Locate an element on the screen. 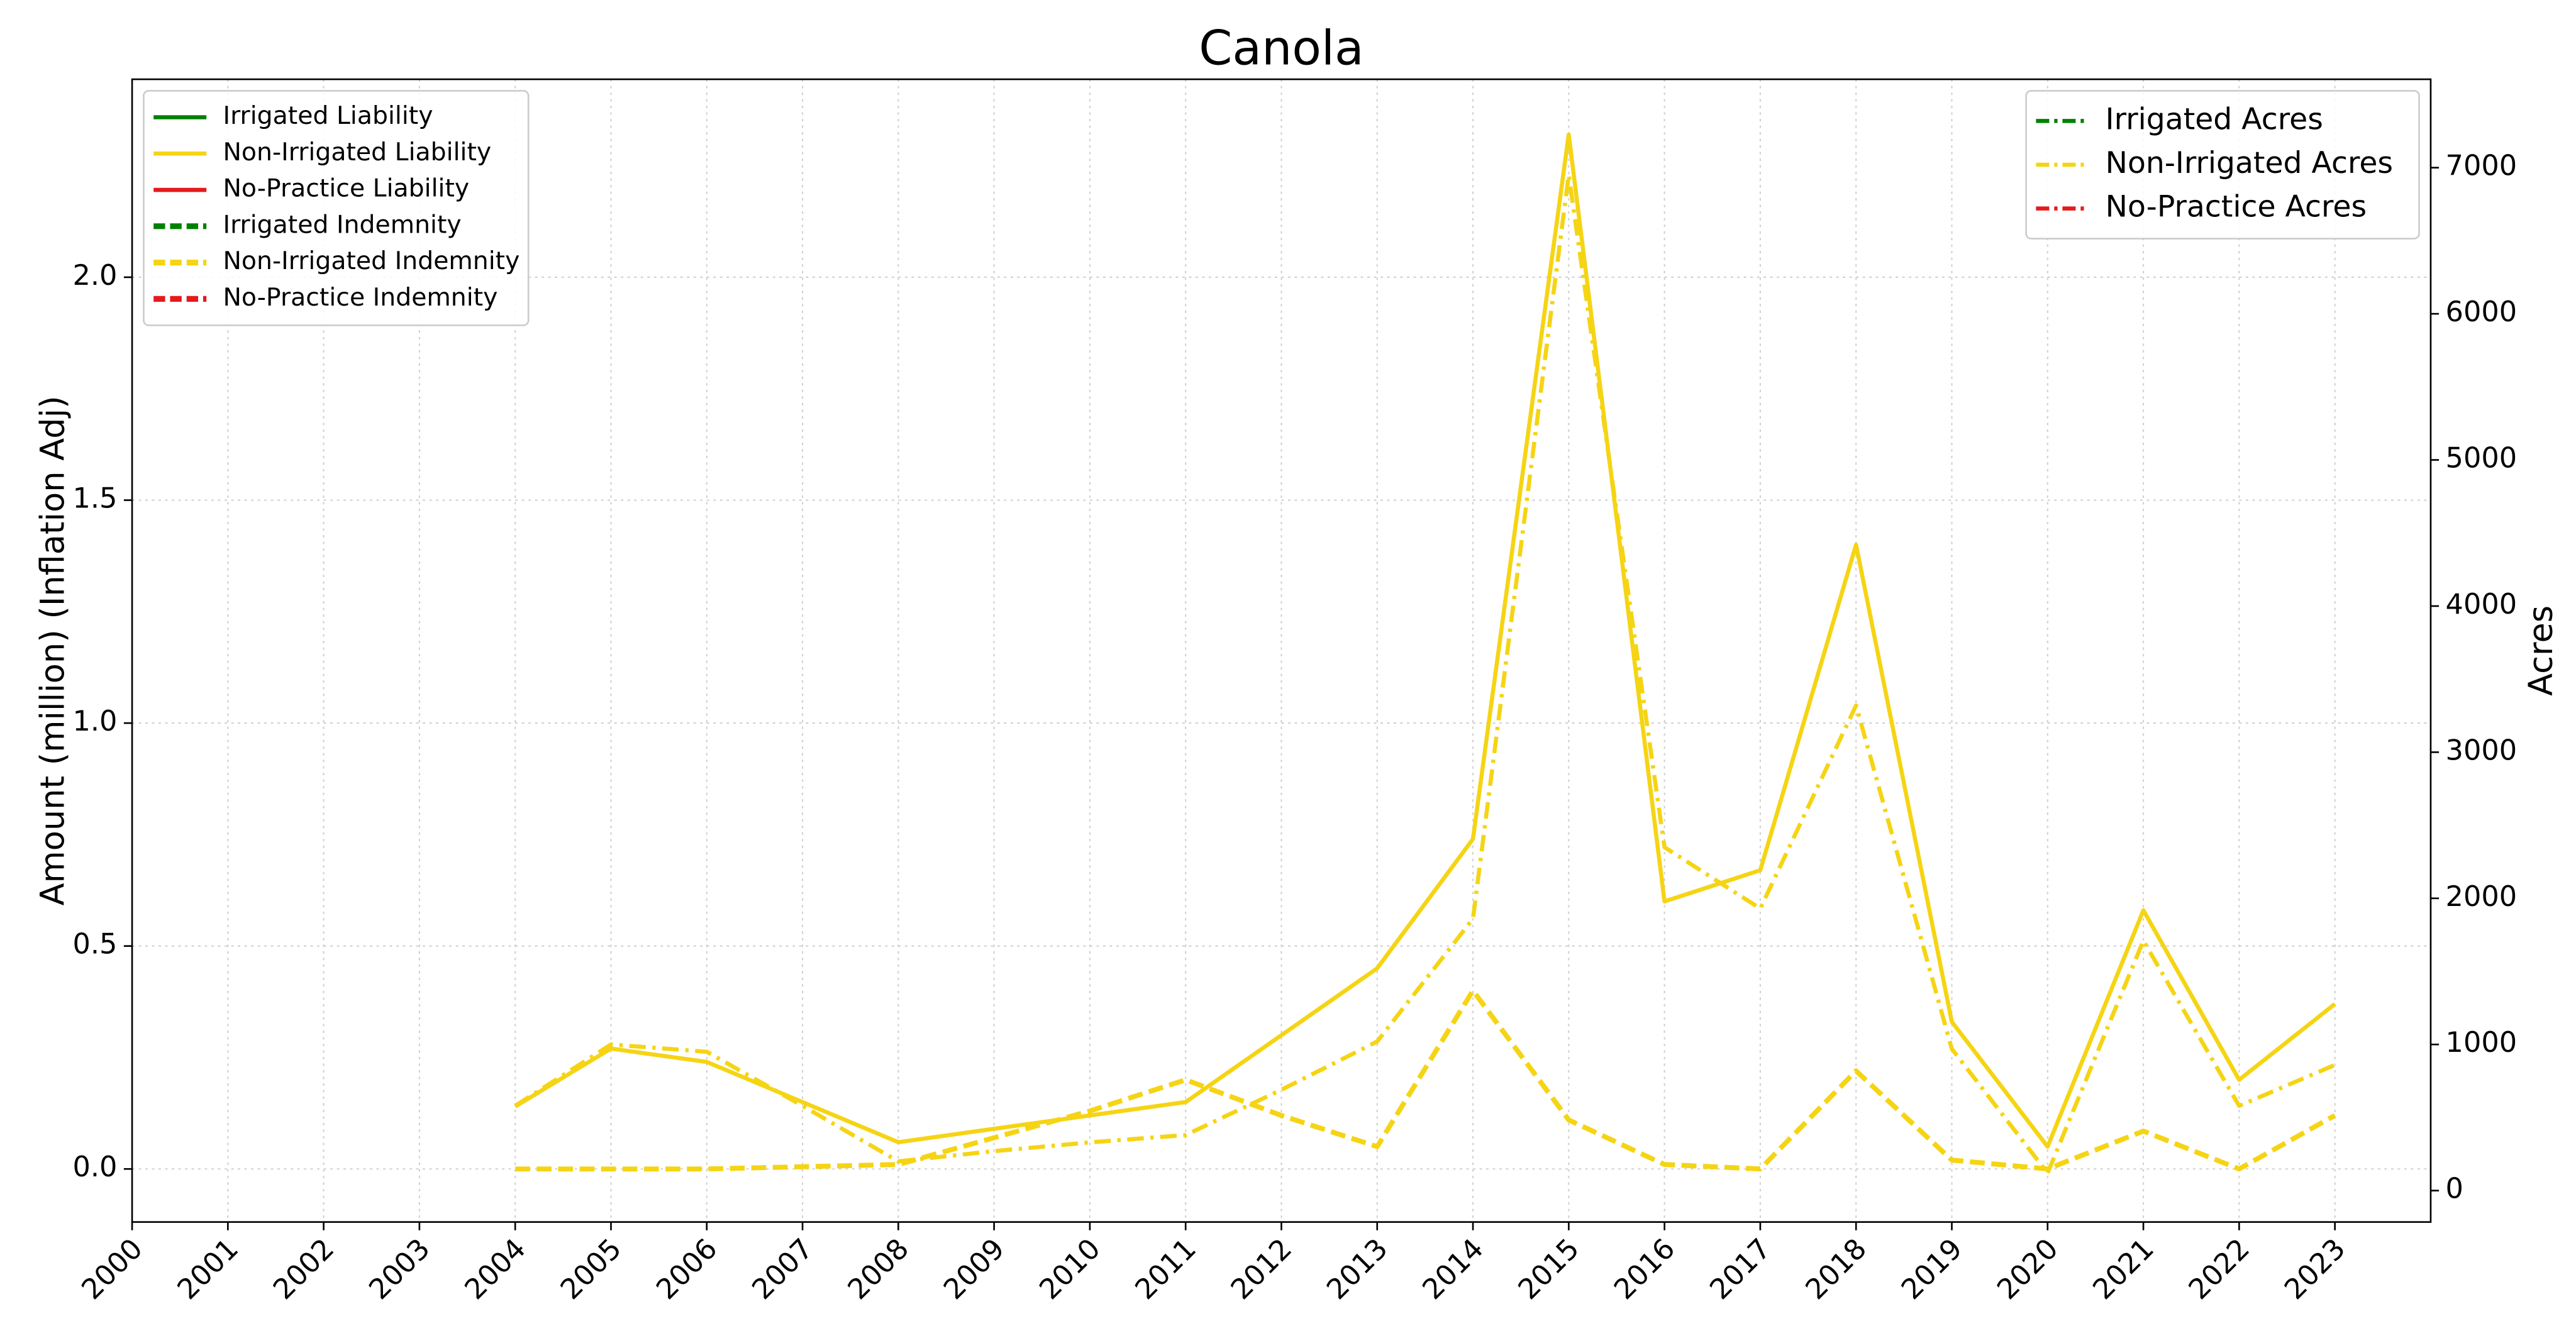 Image resolution: width=2576 pixels, height=1331 pixels. y2-tick-label: 2000 is located at coordinates (2482, 896).